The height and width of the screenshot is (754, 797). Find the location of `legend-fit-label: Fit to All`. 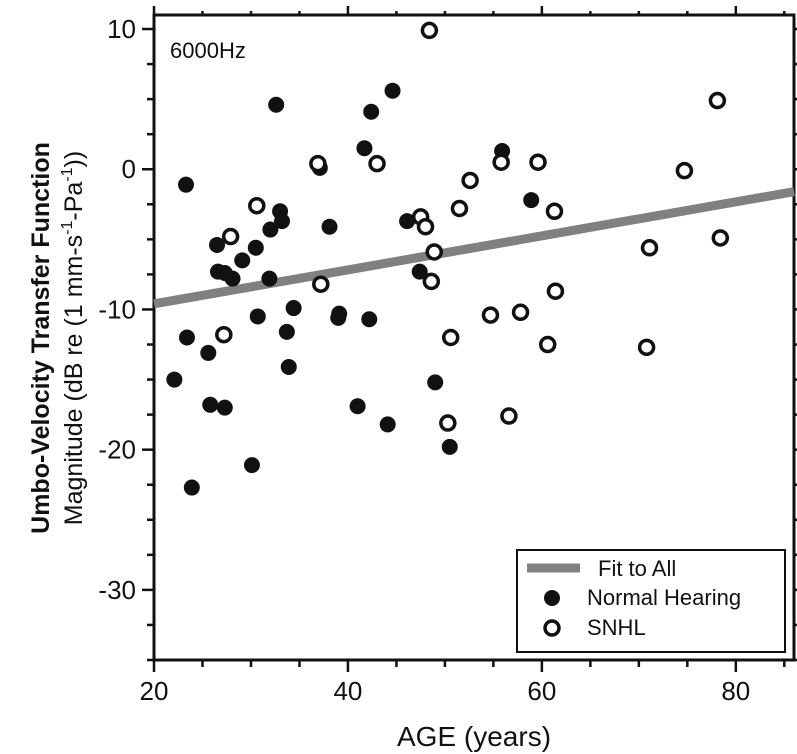

legend-fit-label: Fit to All is located at coordinates (637, 568).